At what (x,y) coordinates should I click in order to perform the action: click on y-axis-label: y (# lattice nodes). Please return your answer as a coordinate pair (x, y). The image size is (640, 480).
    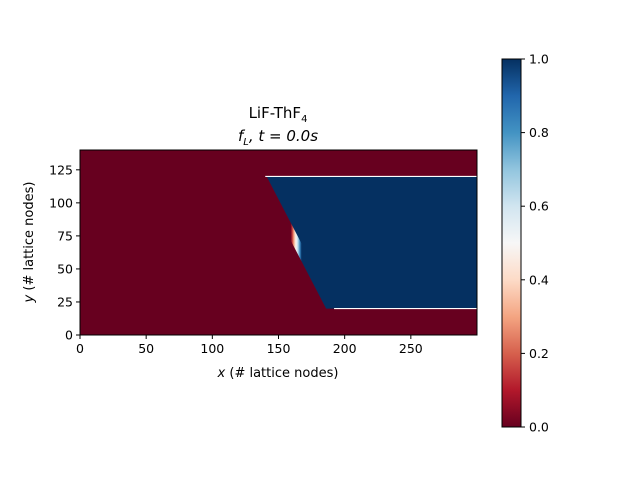
    Looking at the image, I should click on (29, 243).